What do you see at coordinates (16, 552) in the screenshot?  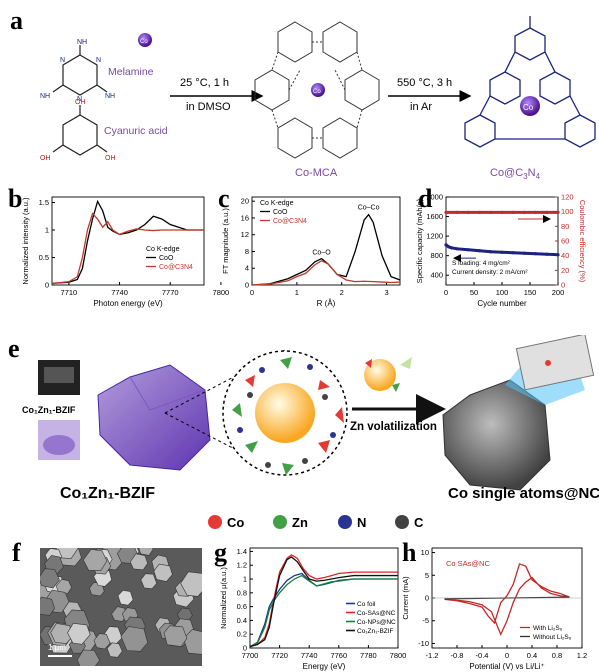 I see `panel-label-f: f` at bounding box center [16, 552].